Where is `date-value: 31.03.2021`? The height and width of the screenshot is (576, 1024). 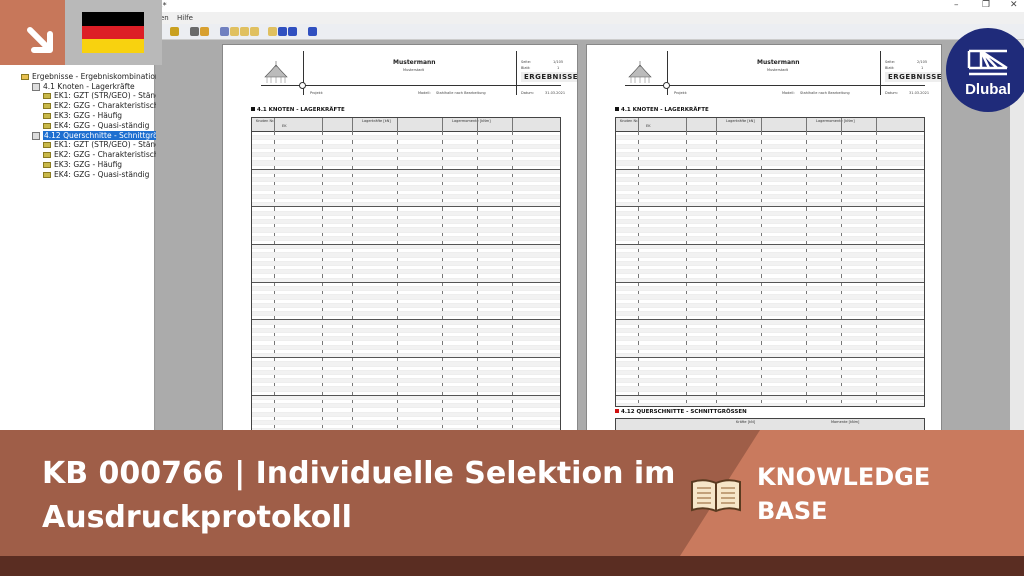
date-value: 31.03.2021 is located at coordinates (919, 93).